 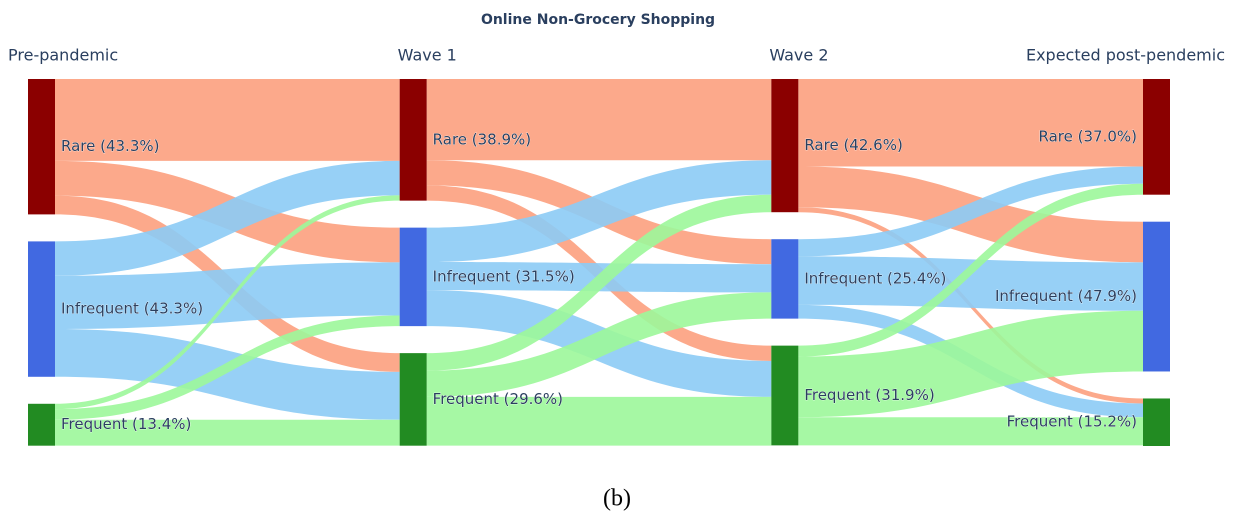 I want to click on column-header: Wave 1, so click(x=427, y=55).